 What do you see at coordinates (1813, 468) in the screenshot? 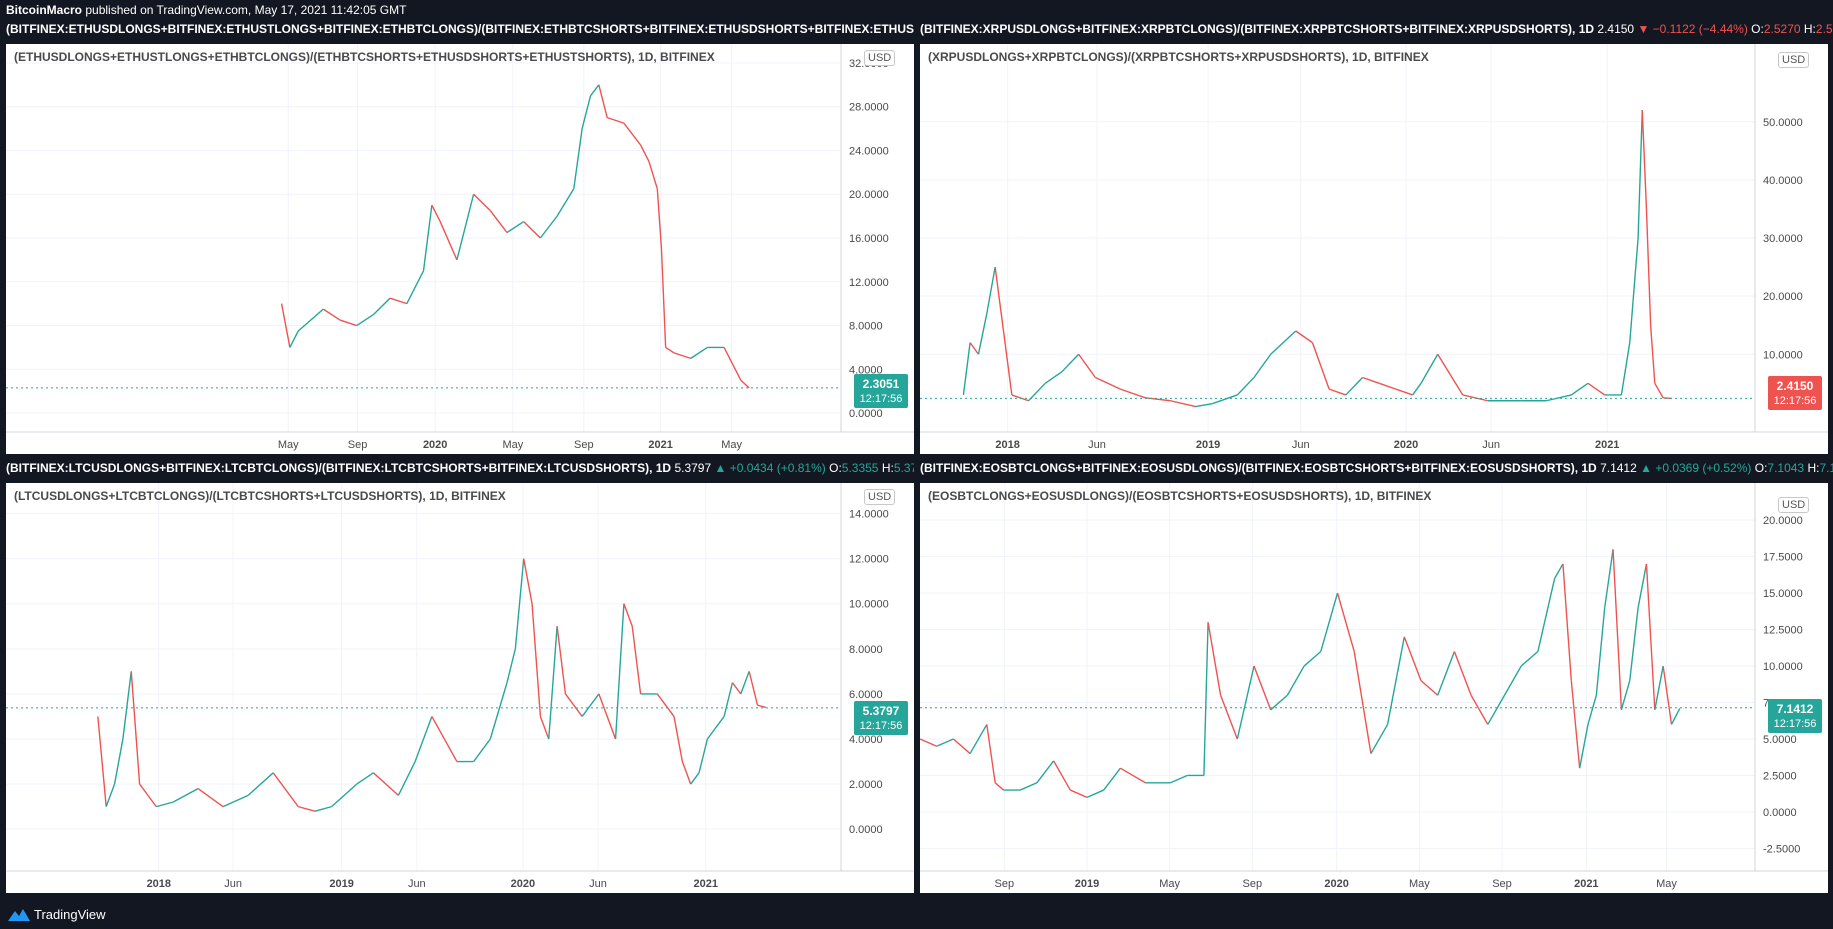
I see `quote-high-label: H:` at bounding box center [1813, 468].